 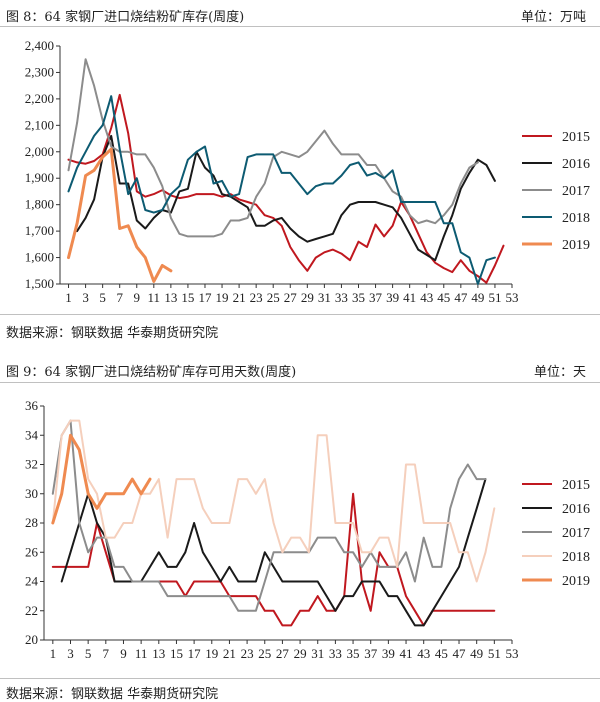 I want to click on y-tick-label: 1,900, so click(x=39, y=177).